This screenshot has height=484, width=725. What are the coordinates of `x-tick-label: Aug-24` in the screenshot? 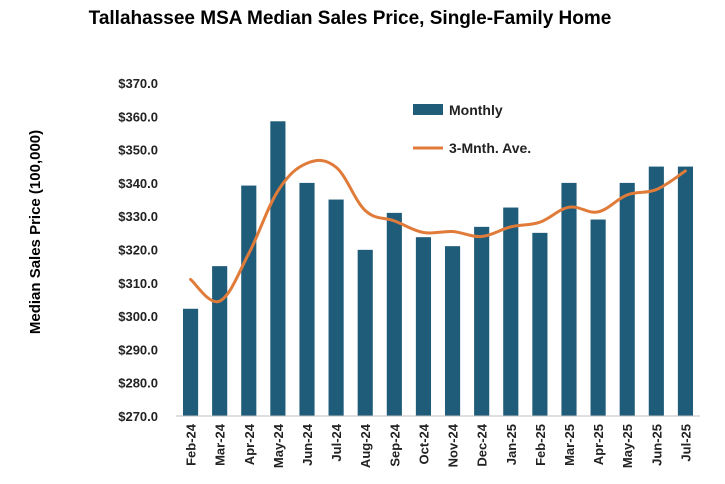 It's located at (365, 445).